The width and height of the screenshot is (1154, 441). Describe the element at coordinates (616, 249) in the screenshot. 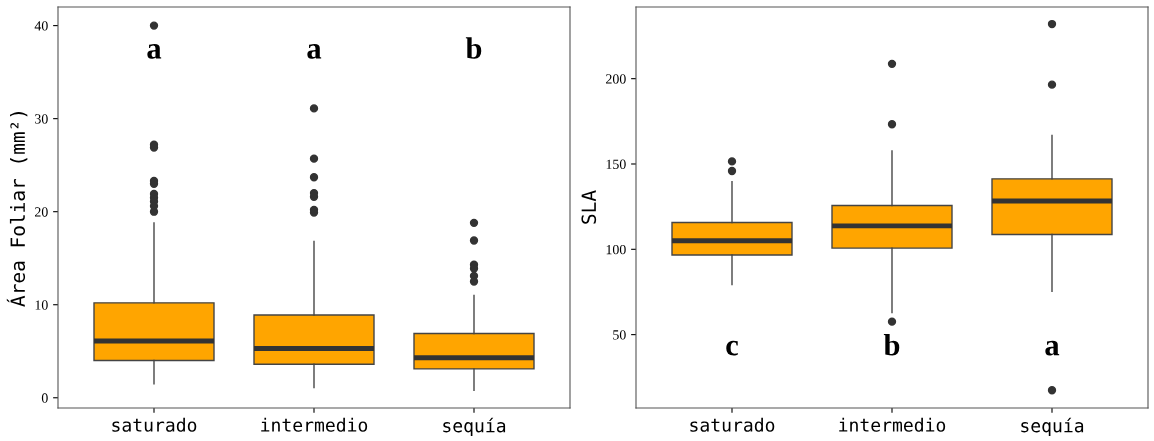

I see `y-tick-label: 100` at that location.